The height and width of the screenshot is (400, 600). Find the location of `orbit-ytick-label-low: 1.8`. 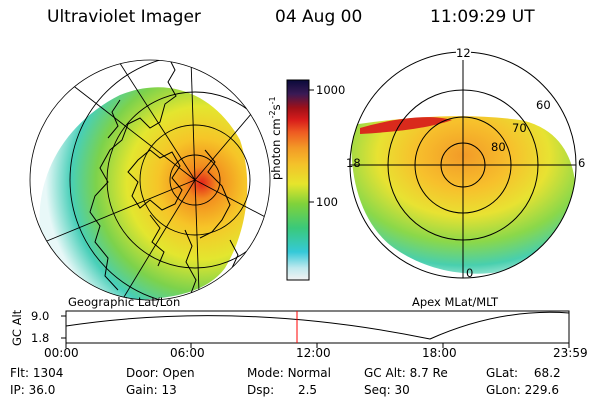

orbit-ytick-label-low: 1.8 is located at coordinates (40, 338).